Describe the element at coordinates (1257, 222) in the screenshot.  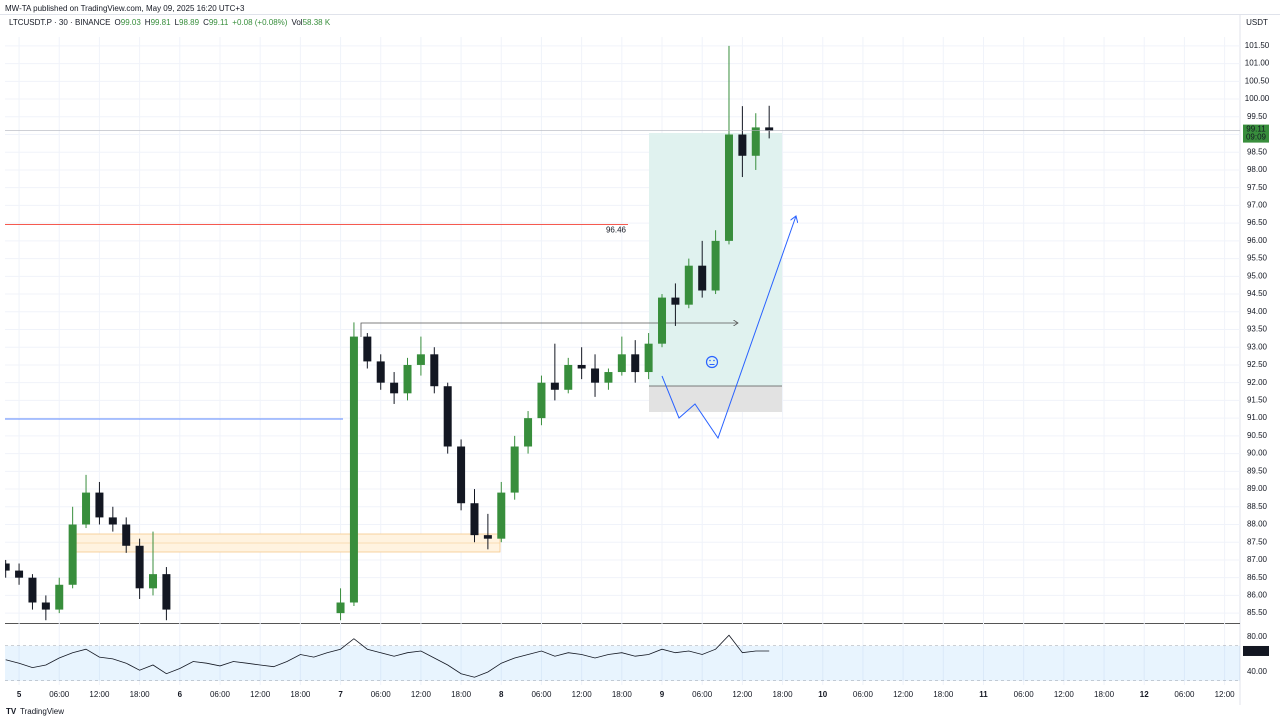
I see `y-tick-label: 96.50` at that location.